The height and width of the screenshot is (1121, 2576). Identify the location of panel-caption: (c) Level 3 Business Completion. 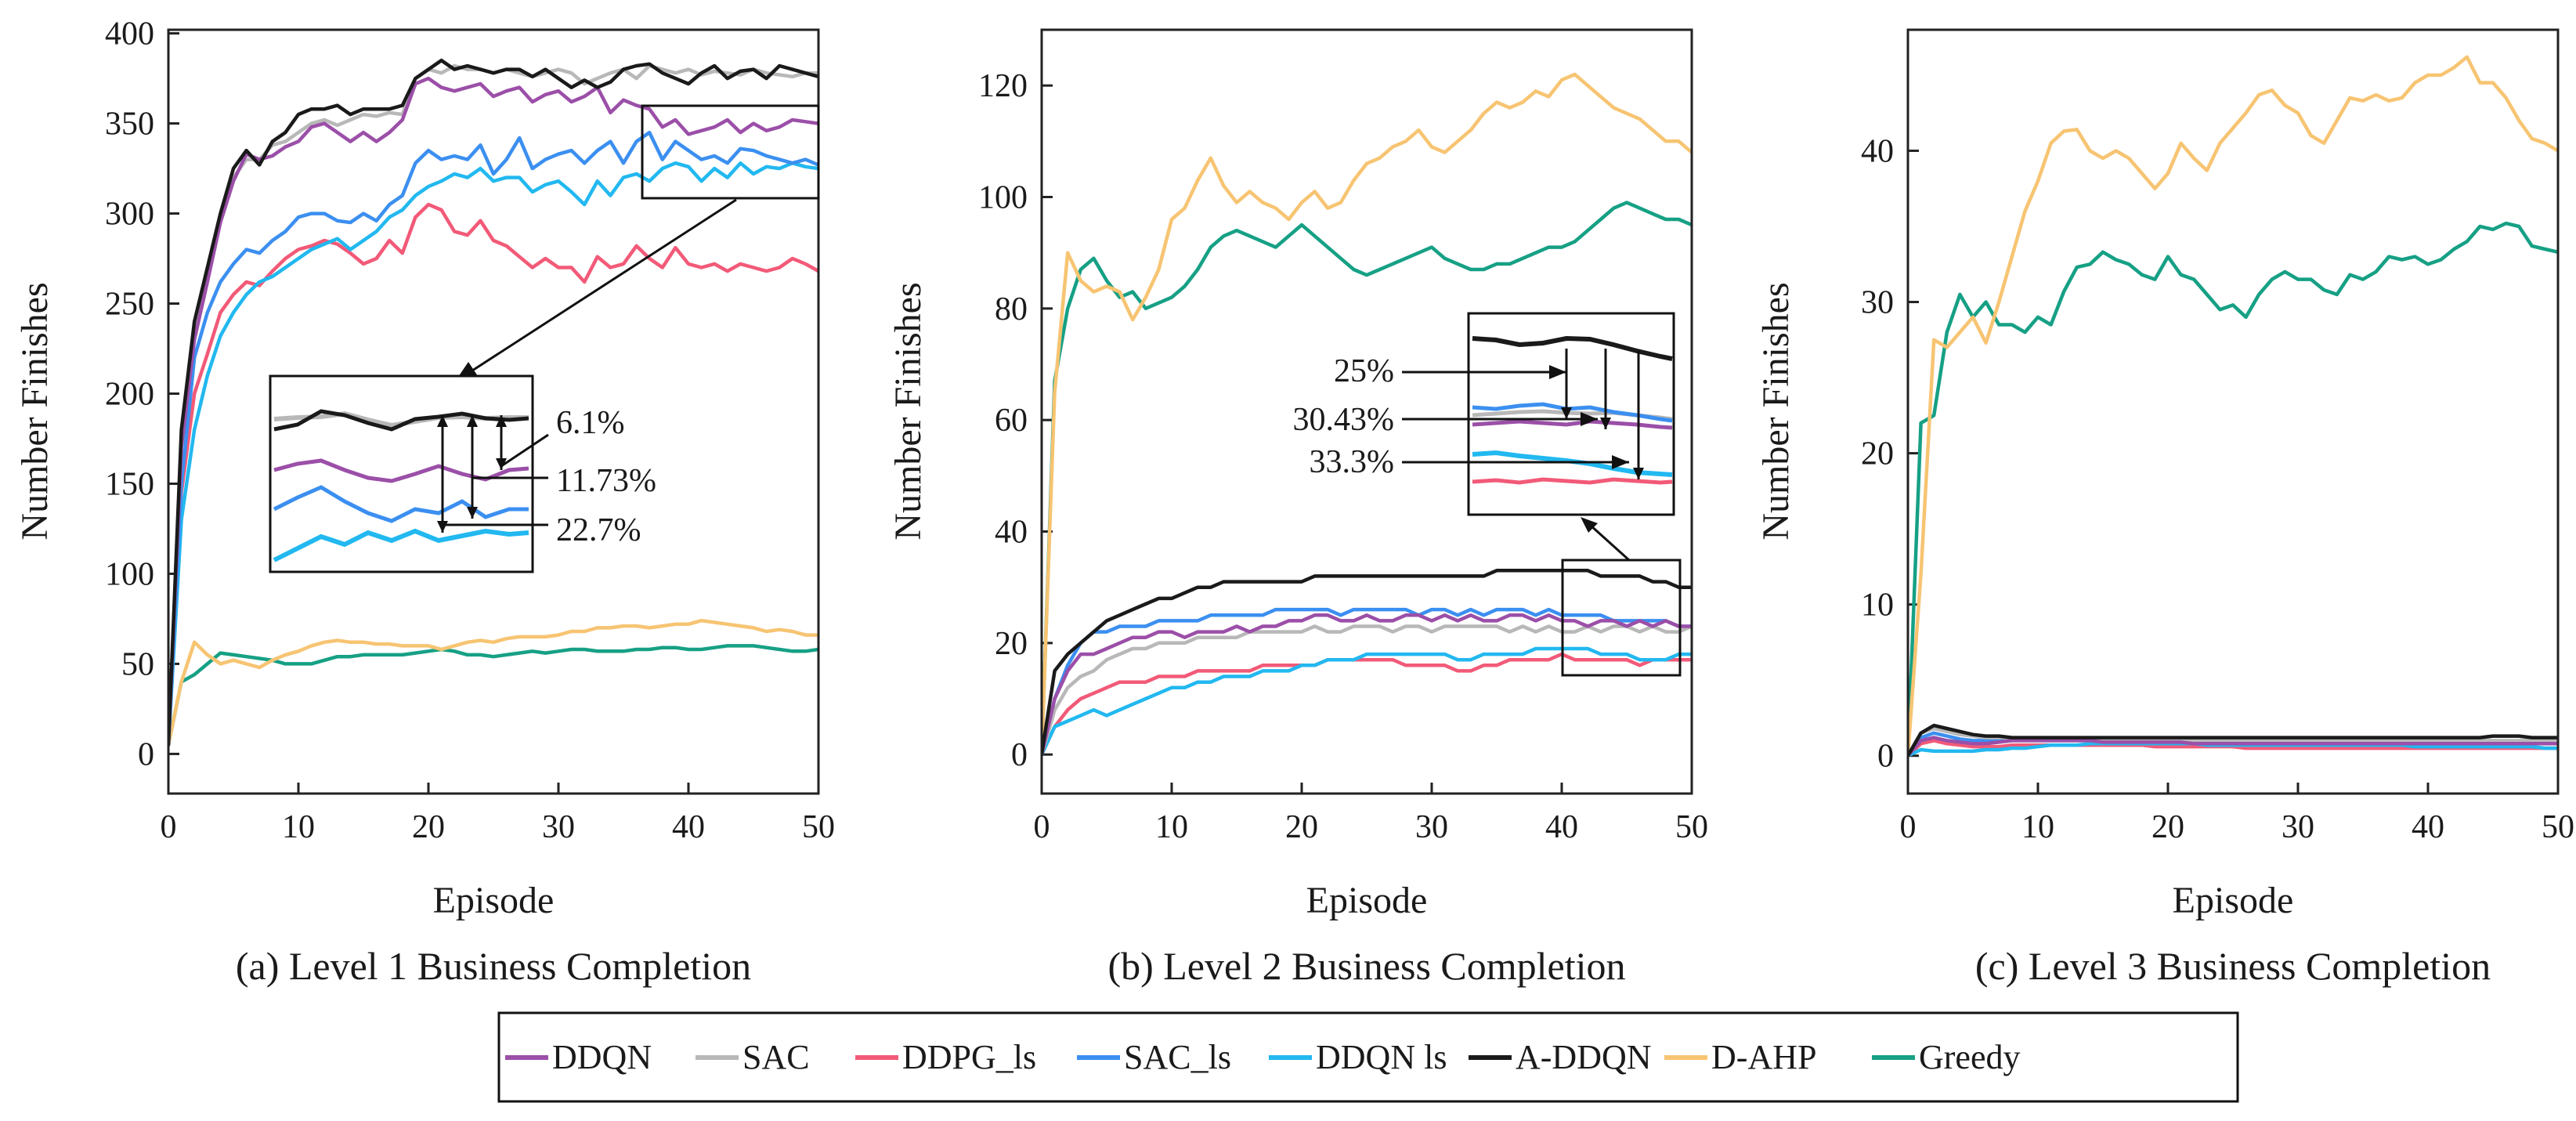
(2233, 966).